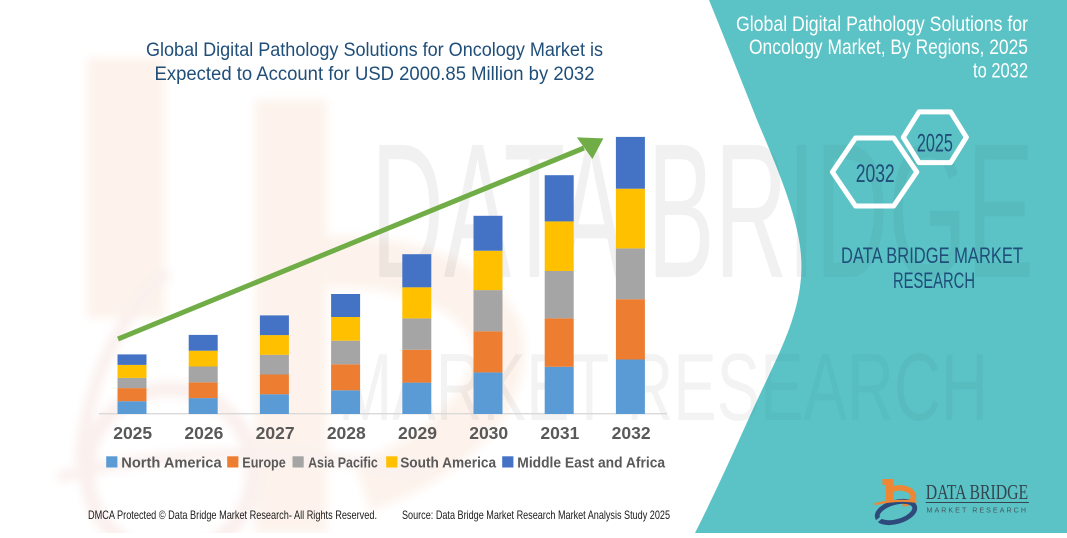 This screenshot has height=538, width=1067. I want to click on svg-text:Oncology Market, By Regions, 2: Oncology Market, By Regions, 2025, so click(888, 47).